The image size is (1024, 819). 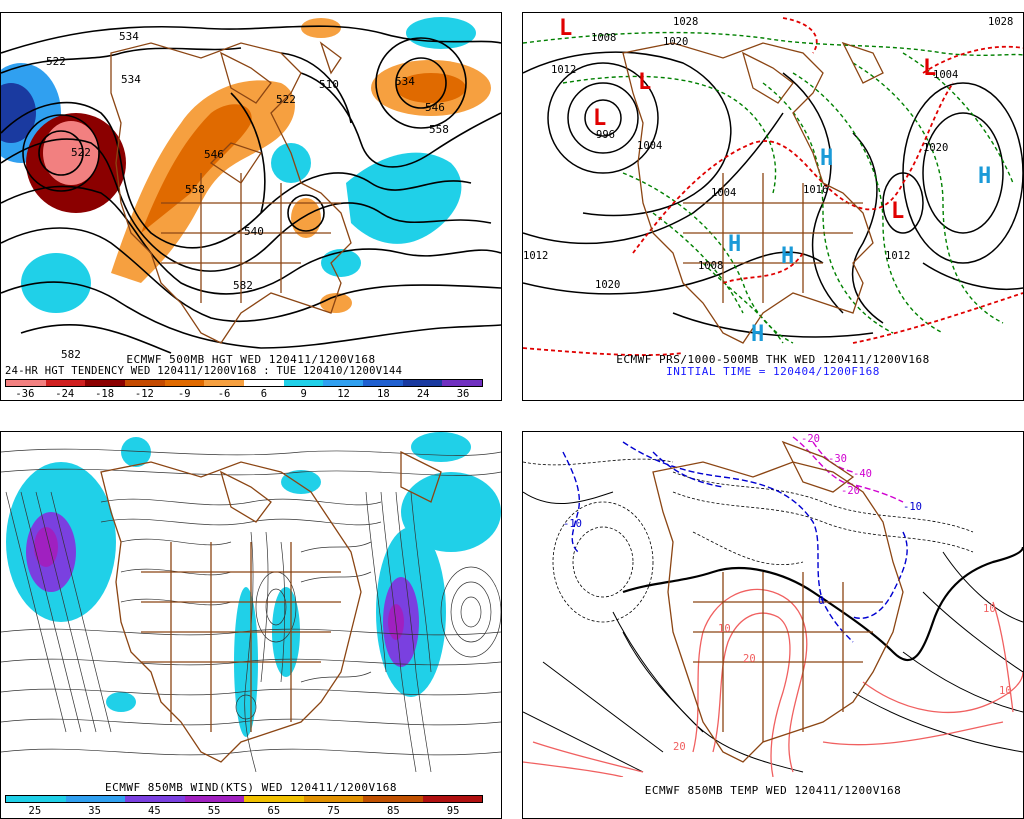 I want to click on panel-title: ECMWF 500MB HGT WED 120411/1200V168, so click(x=251, y=359).